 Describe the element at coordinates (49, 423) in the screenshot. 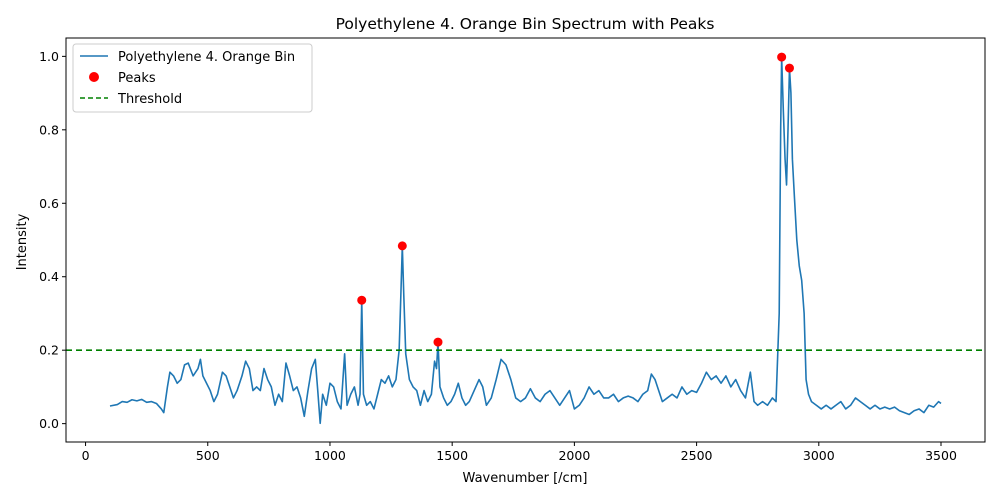

I see `y-tick-label: 0.0` at that location.